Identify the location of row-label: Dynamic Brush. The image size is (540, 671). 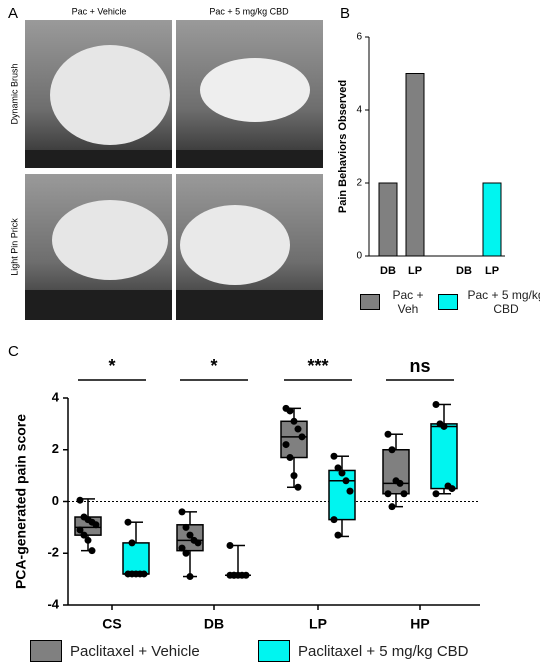
(14, 93).